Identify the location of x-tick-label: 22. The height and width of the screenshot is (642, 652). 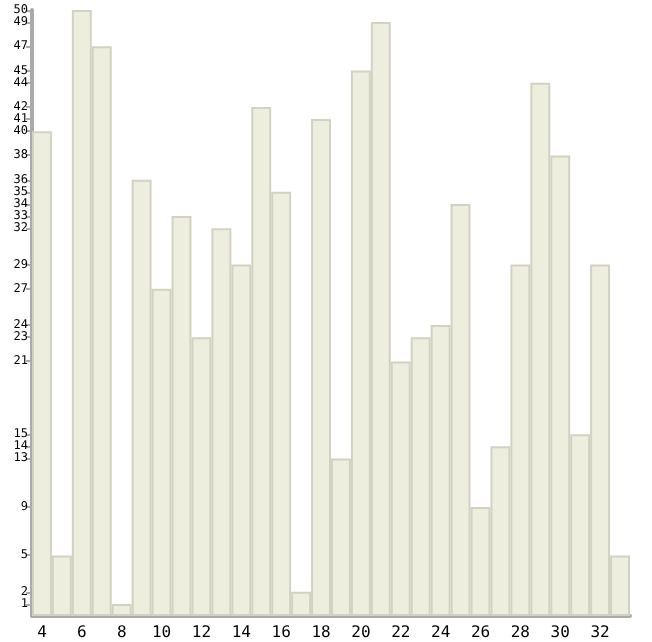
(401, 632).